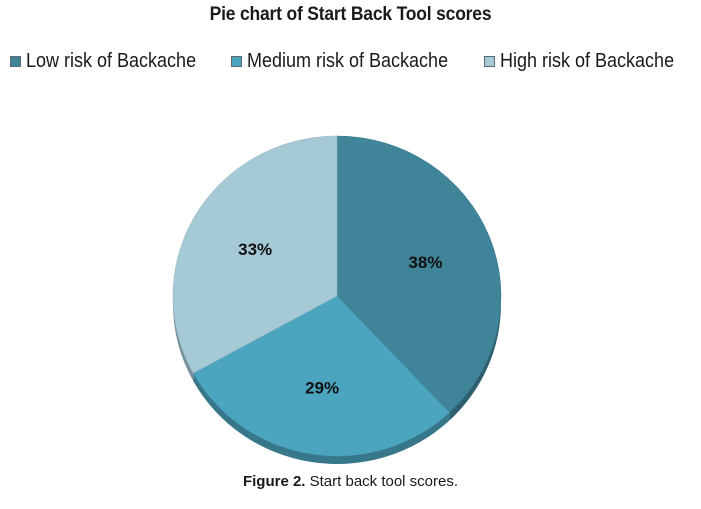  I want to click on pie-slice-low-risk, so click(419, 274).